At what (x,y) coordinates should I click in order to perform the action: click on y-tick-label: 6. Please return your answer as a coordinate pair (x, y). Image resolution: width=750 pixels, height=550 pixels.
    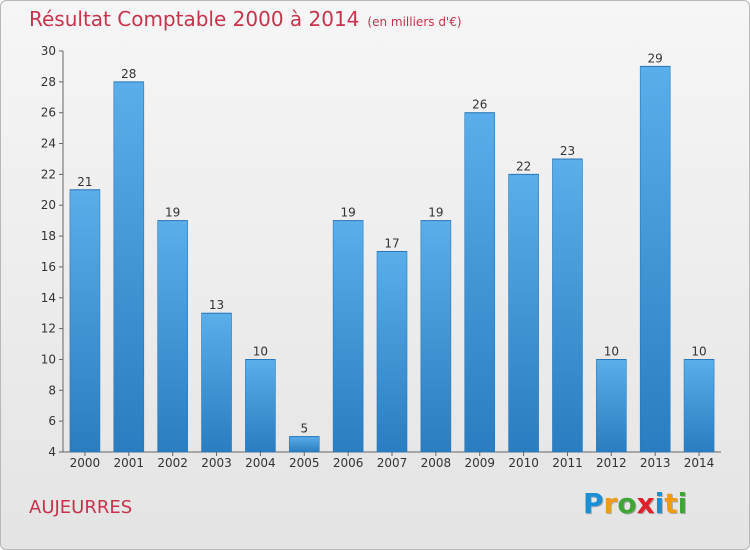
    Looking at the image, I should click on (52, 421).